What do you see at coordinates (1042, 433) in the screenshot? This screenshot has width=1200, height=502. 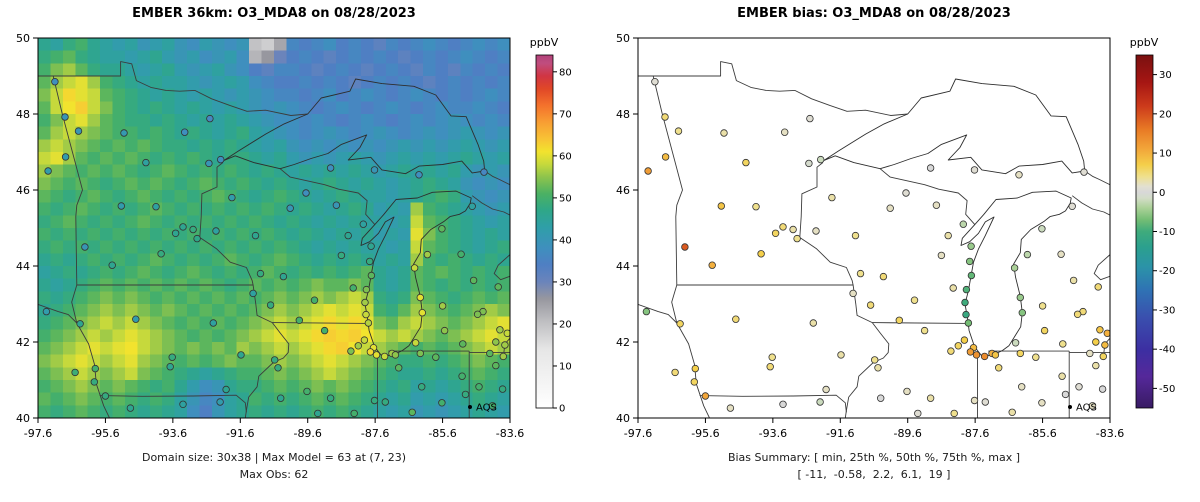 I see `svg-text: -85.6` at bounding box center [1042, 433].